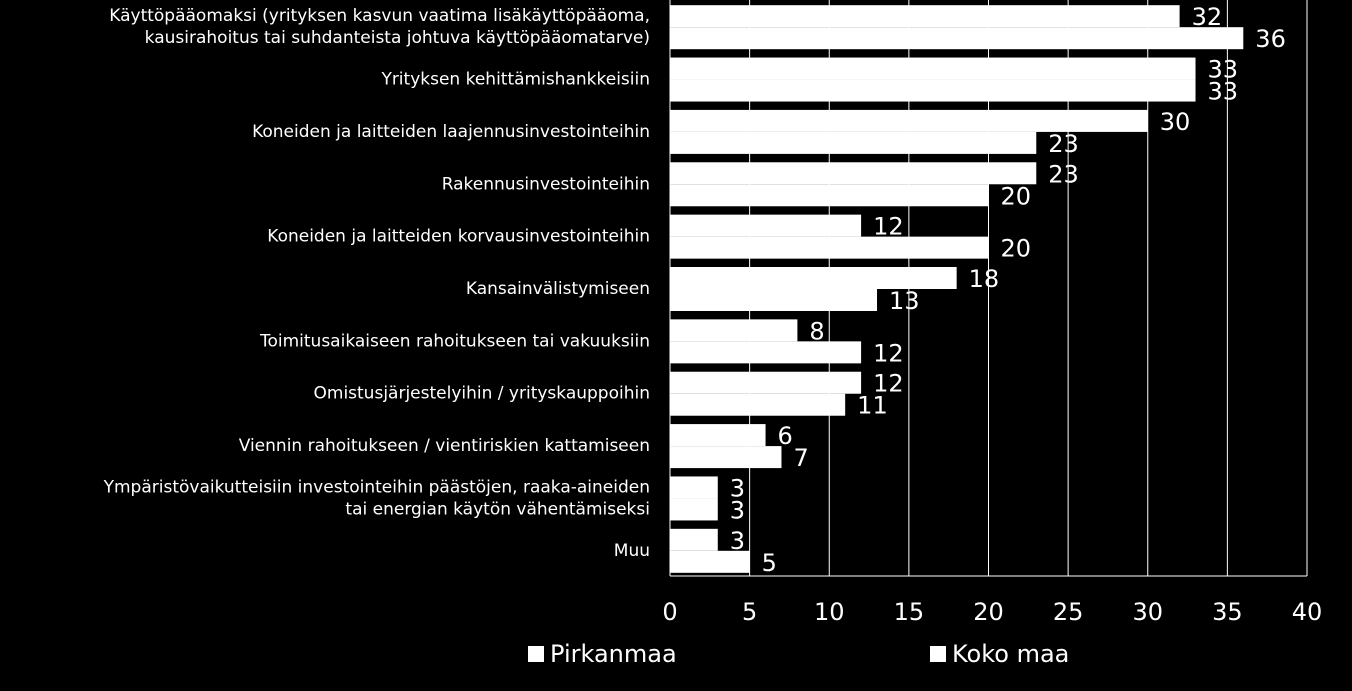  What do you see at coordinates (515, 80) in the screenshot?
I see `category-label: Yrityksen kehittämishankkeisiin` at bounding box center [515, 80].